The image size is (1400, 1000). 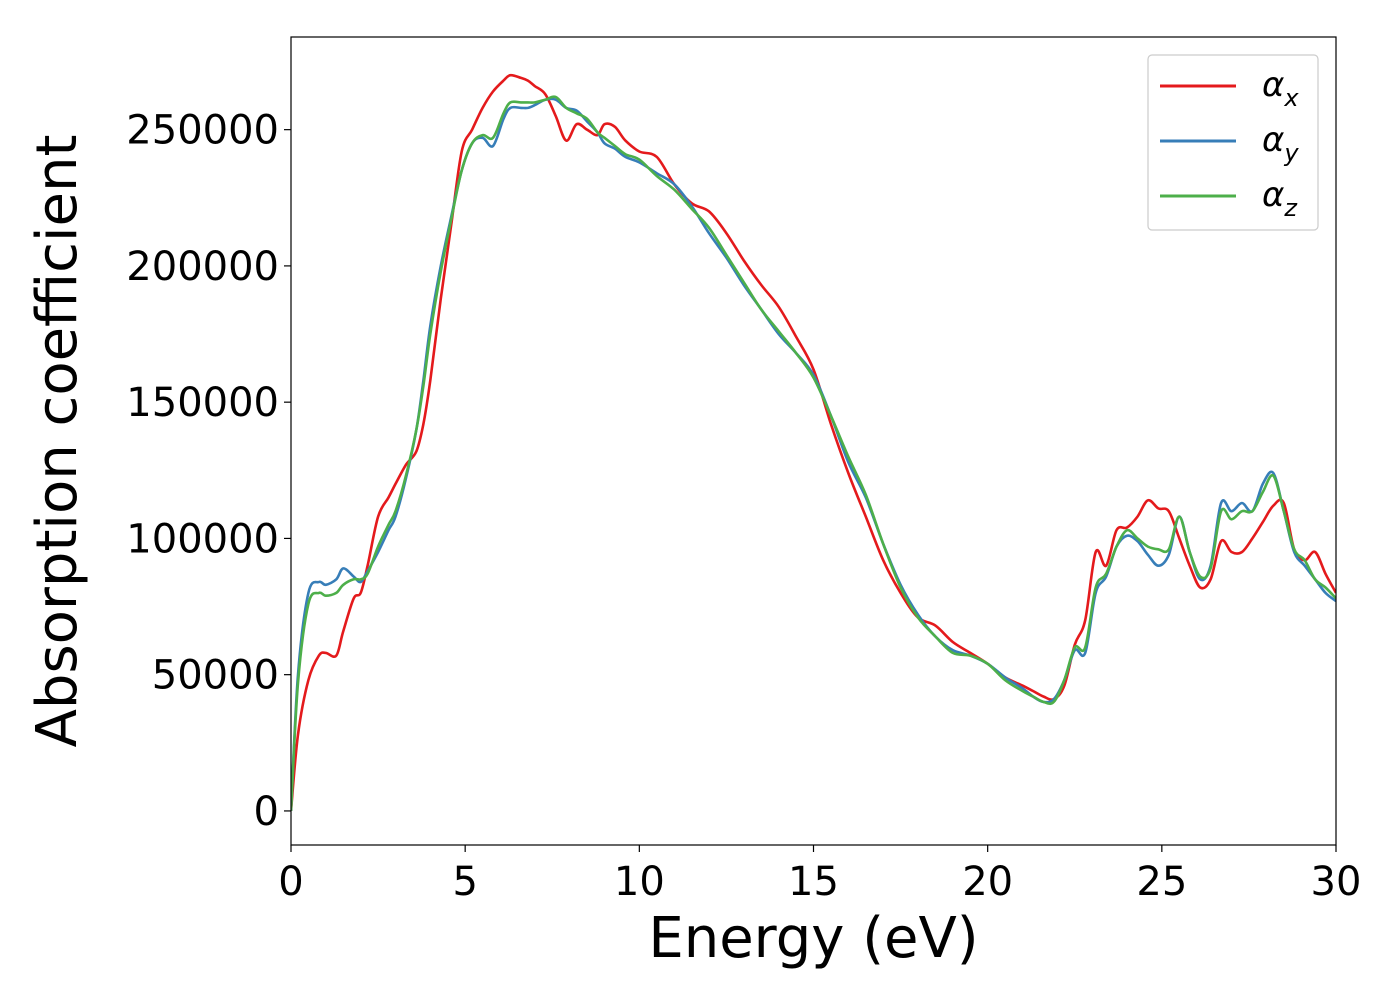 I want to click on legend-item-y: αy, so click(x=1229, y=143).